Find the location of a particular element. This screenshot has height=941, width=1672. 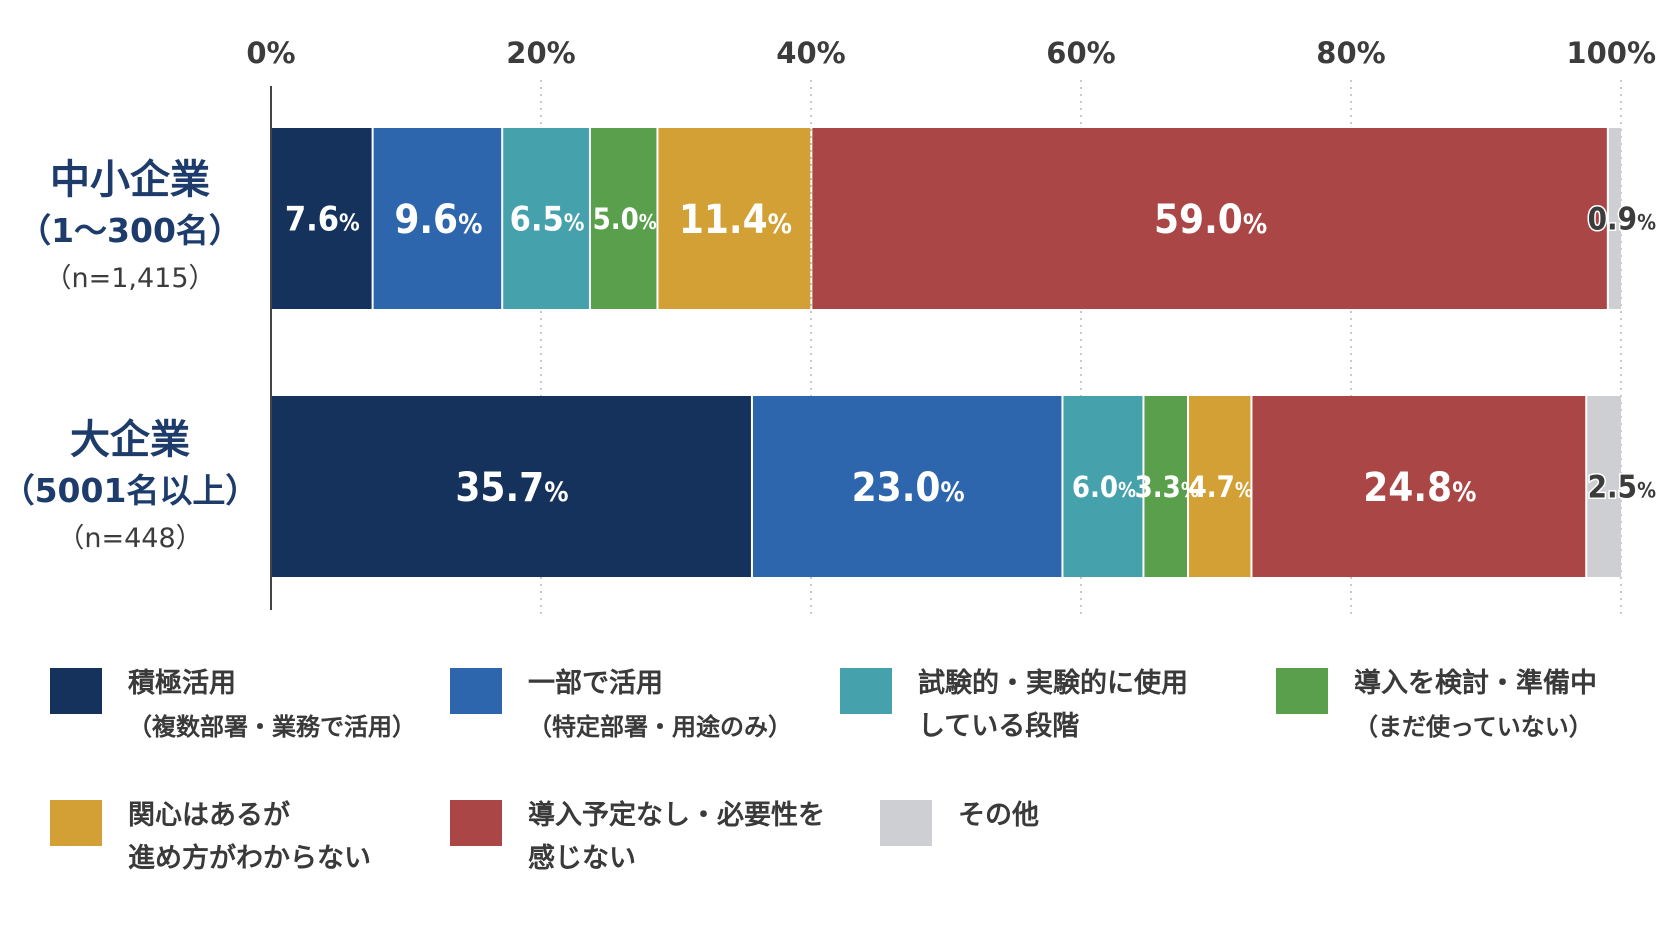

x-tick-label: 80% is located at coordinates (1350, 53).